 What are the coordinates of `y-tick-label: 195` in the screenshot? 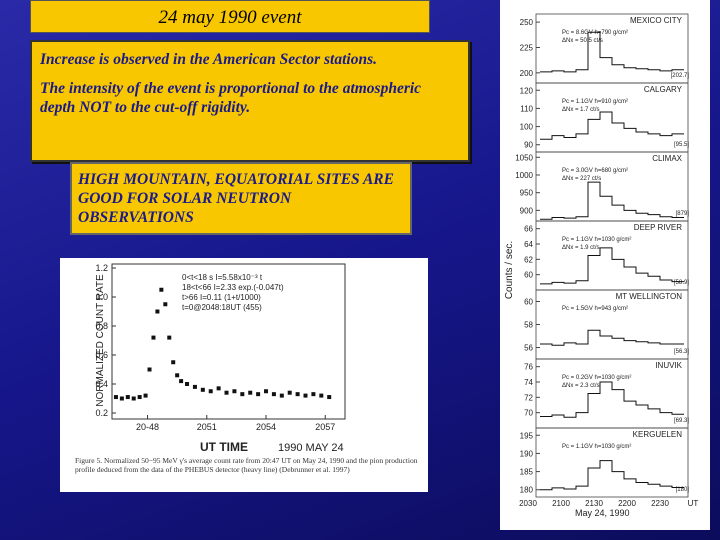 It's located at (527, 435).